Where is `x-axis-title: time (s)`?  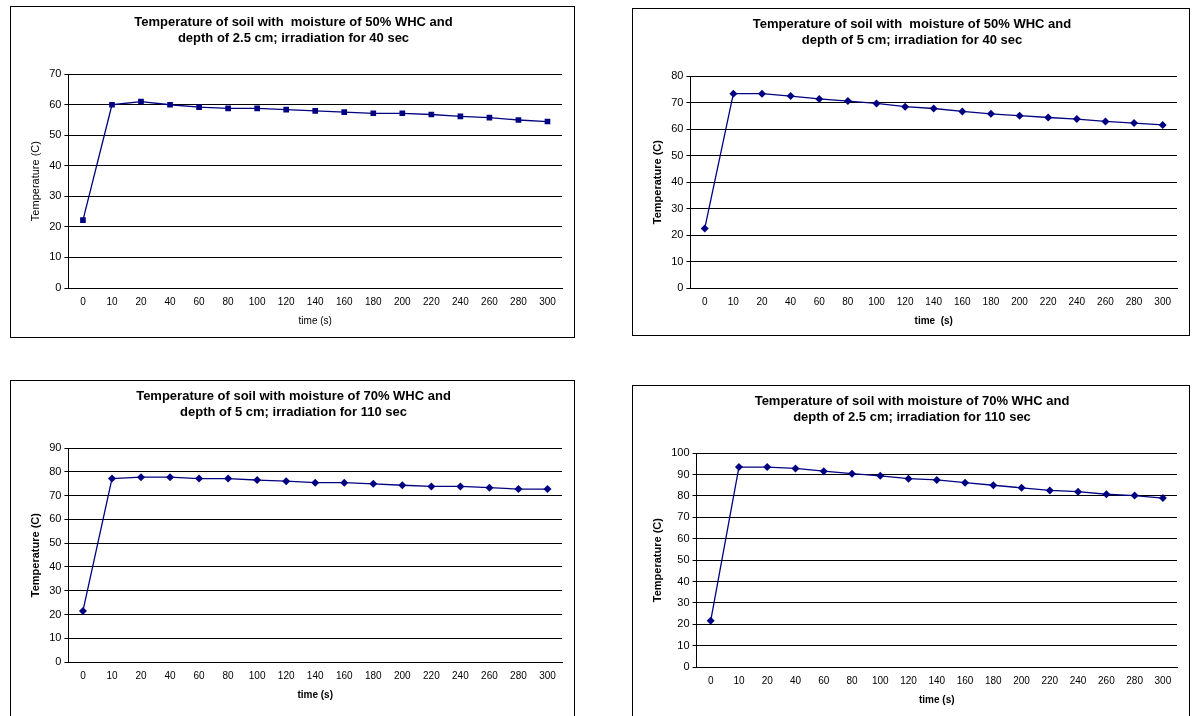
x-axis-title: time (s) is located at coordinates (315, 320).